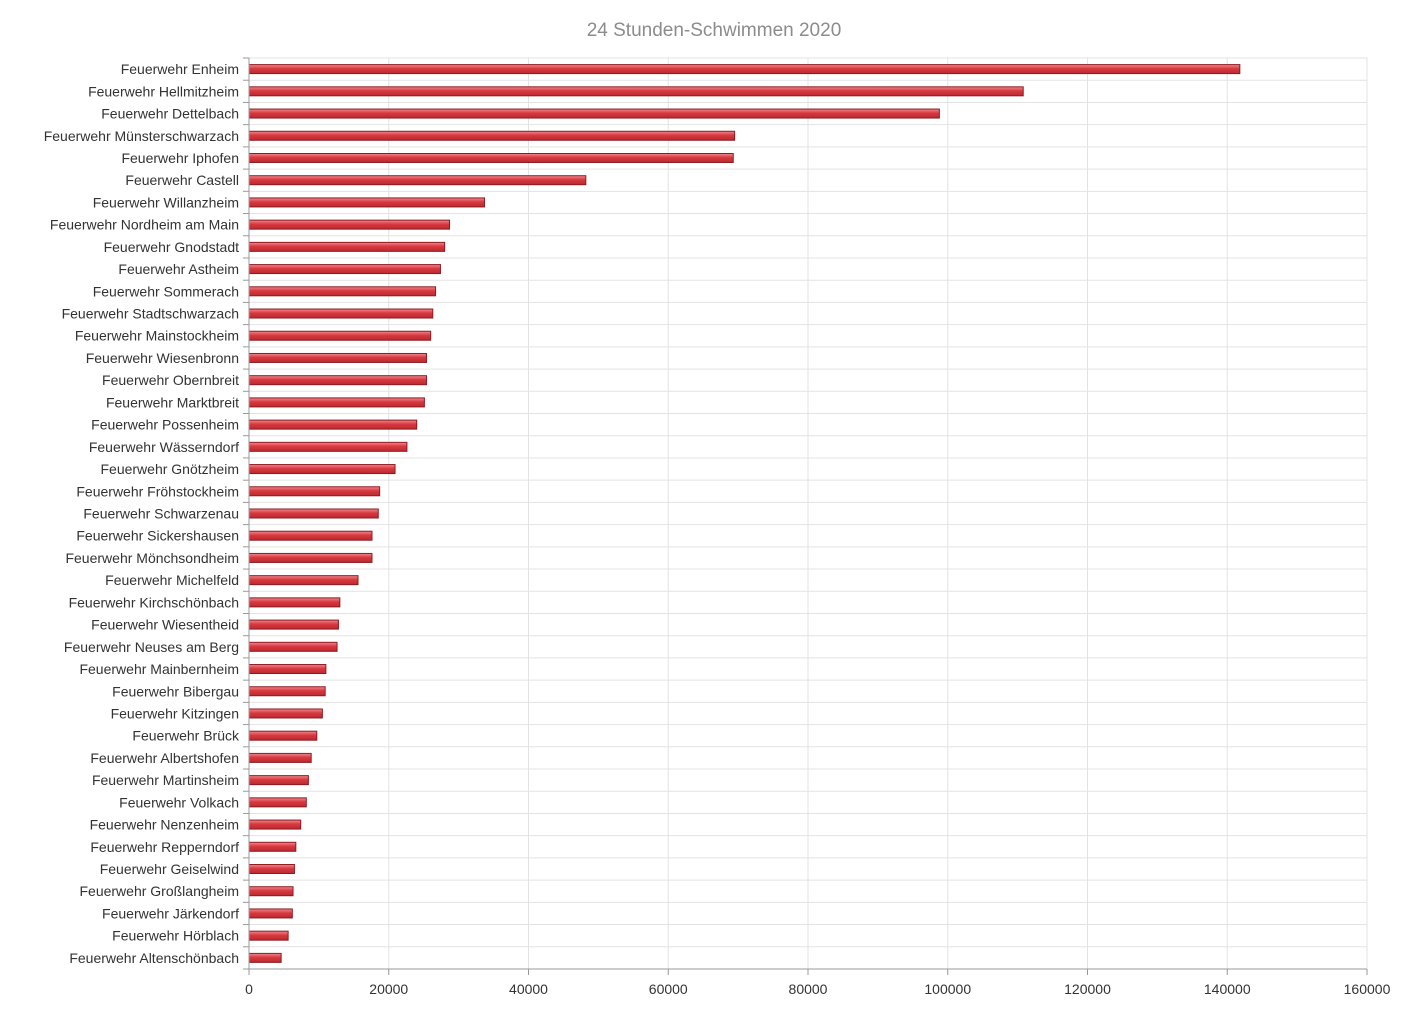 The image size is (1428, 1021). Describe the element at coordinates (668, 989) in the screenshot. I see `x-tick-label: 60000` at that location.